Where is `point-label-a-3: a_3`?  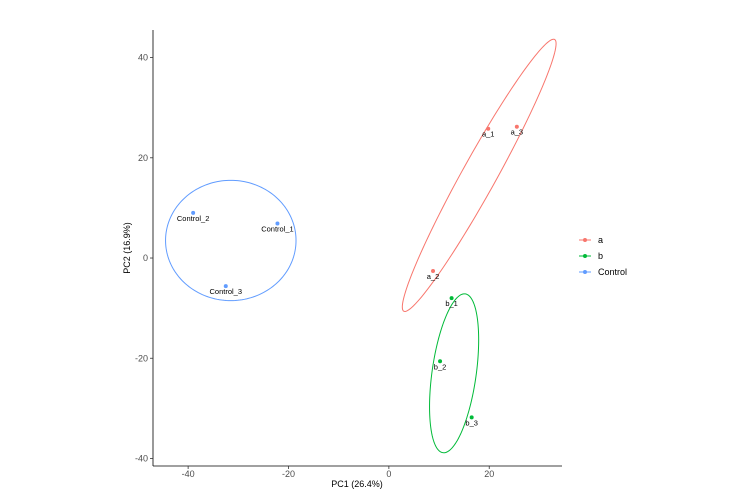
point-label-a-3: a_3 is located at coordinates (517, 132).